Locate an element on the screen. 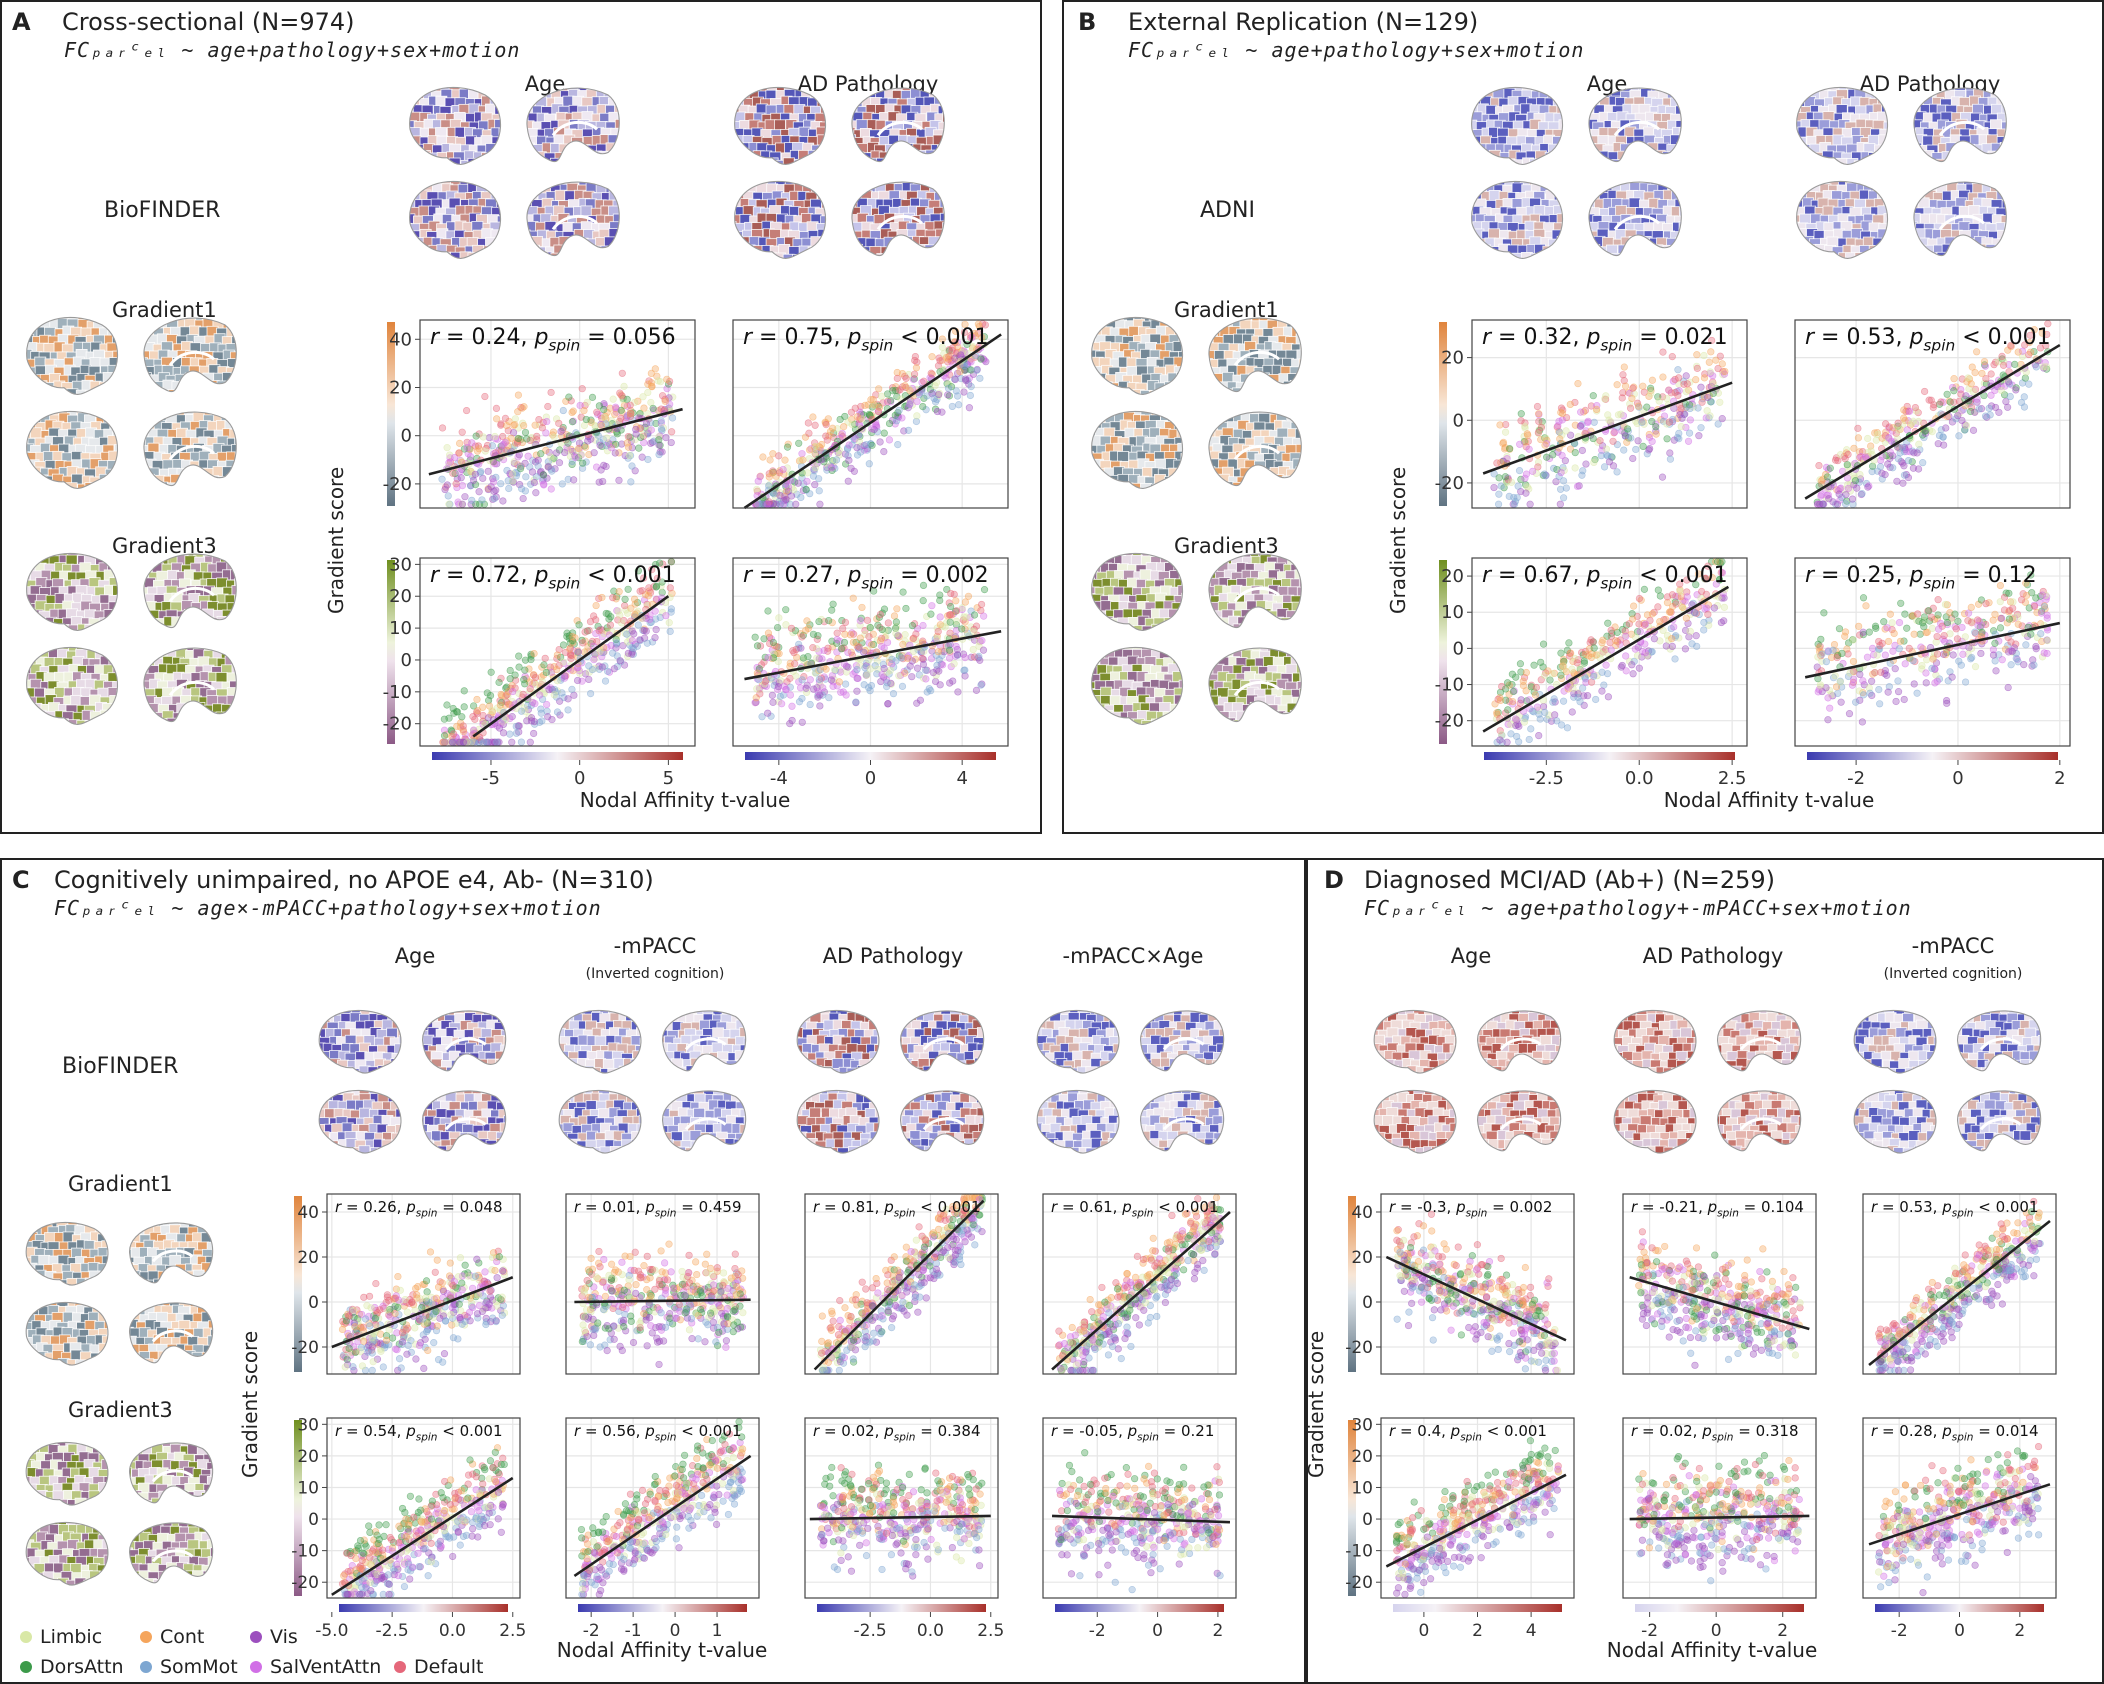  legend-item: Cont is located at coordinates (172, 1637).